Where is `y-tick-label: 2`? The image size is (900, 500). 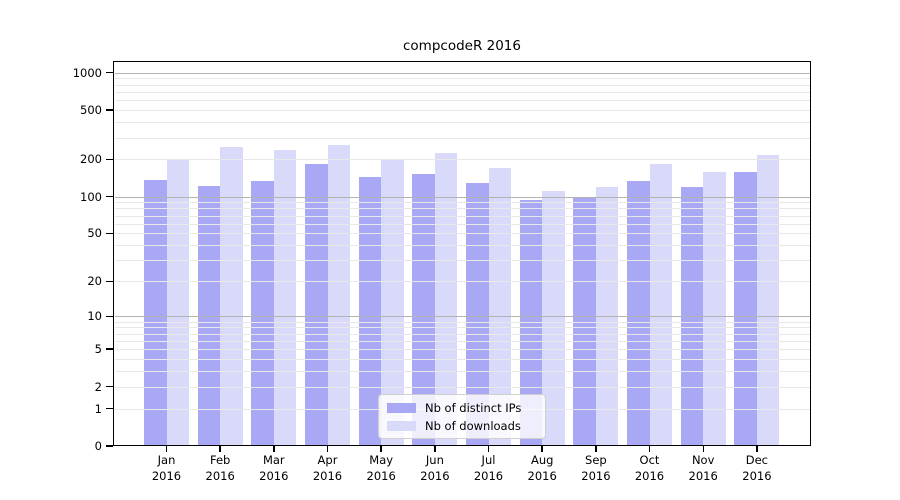 y-tick-label: 2 is located at coordinates (98, 386).